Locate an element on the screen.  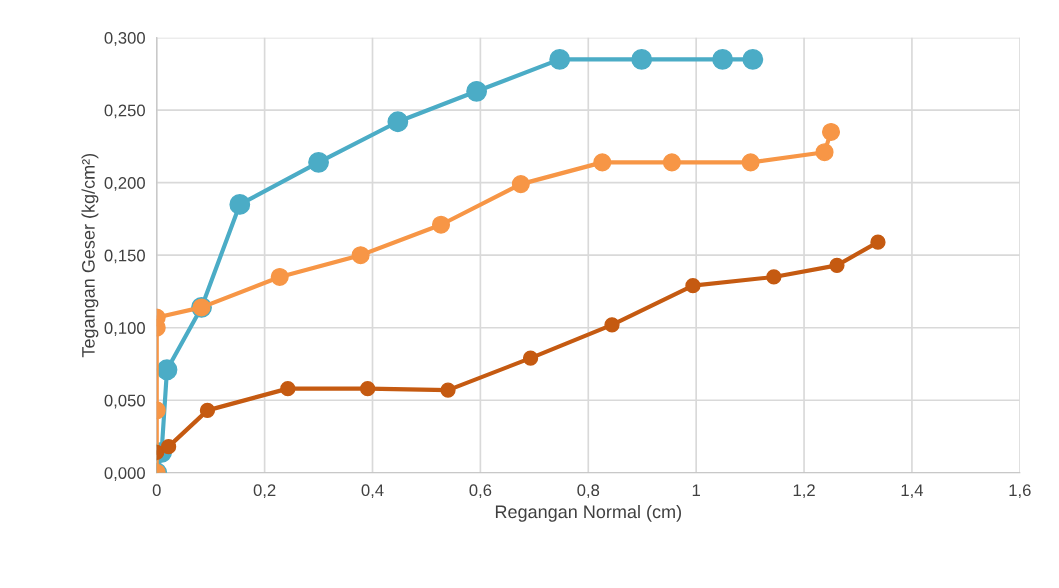
x-axis-title: Regangan Normal (cm) is located at coordinates (588, 513).